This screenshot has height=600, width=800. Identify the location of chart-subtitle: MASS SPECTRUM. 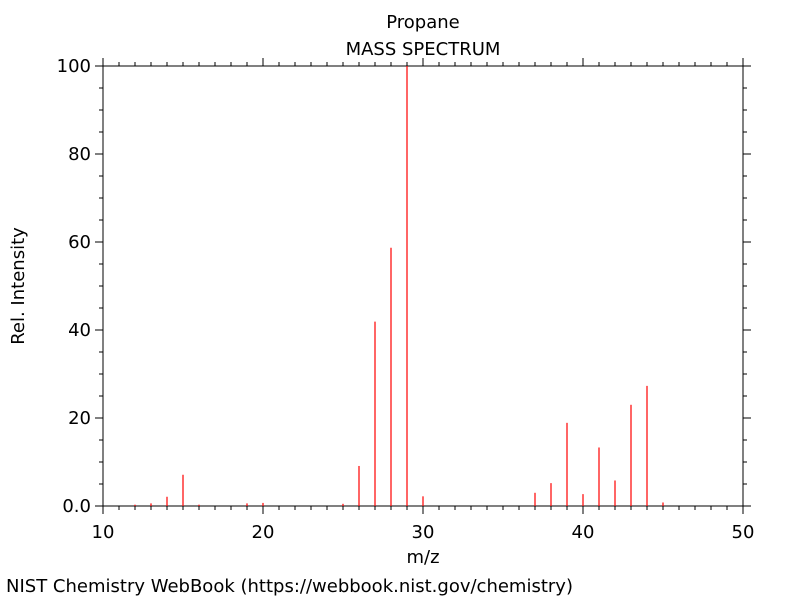
(423, 49).